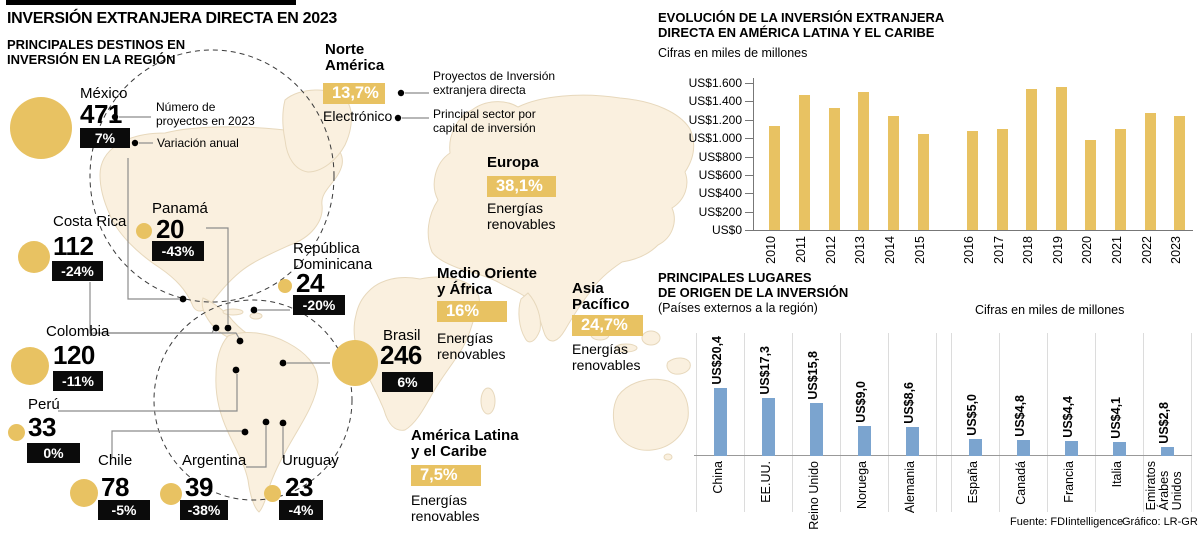 This screenshot has height=534, width=1200. I want to click on evolution-year-label: 2020, so click(1087, 250).